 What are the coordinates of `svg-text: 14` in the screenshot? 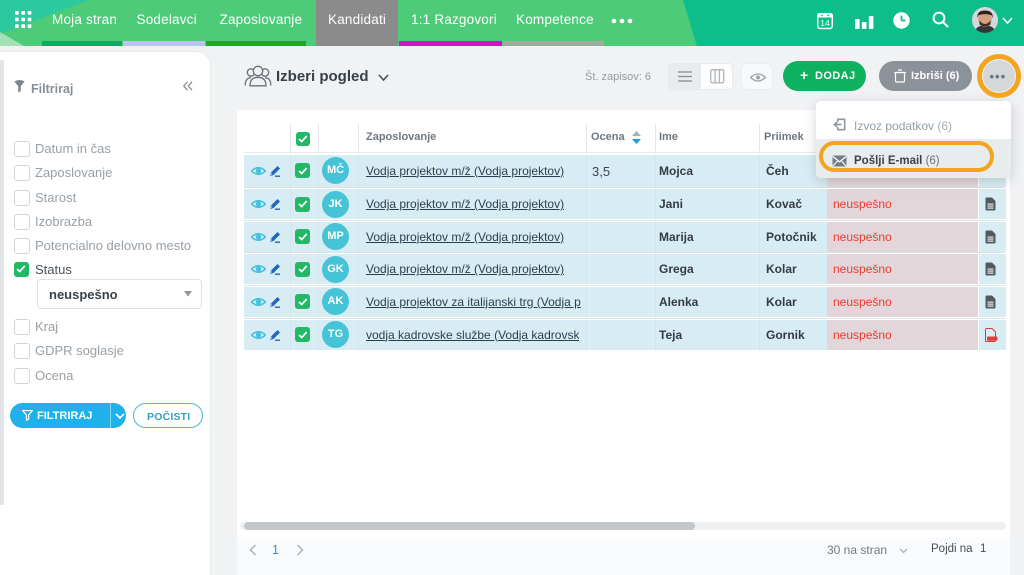 It's located at (825, 23).